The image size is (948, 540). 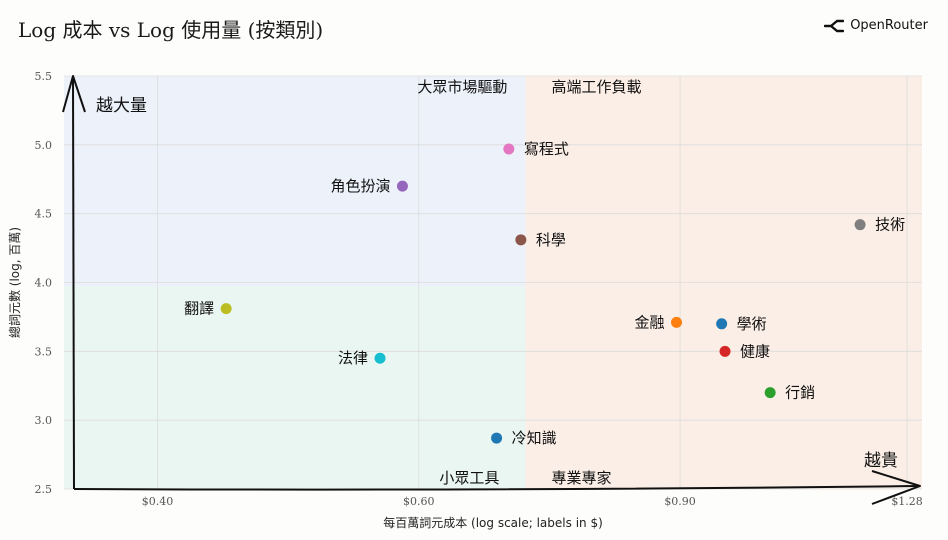 What do you see at coordinates (44, 145) in the screenshot?
I see `y-tick-label: 5.0` at bounding box center [44, 145].